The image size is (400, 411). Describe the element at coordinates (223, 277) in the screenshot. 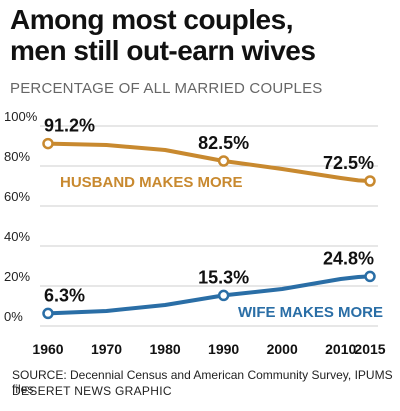

I see `data-label: 15.3%` at that location.